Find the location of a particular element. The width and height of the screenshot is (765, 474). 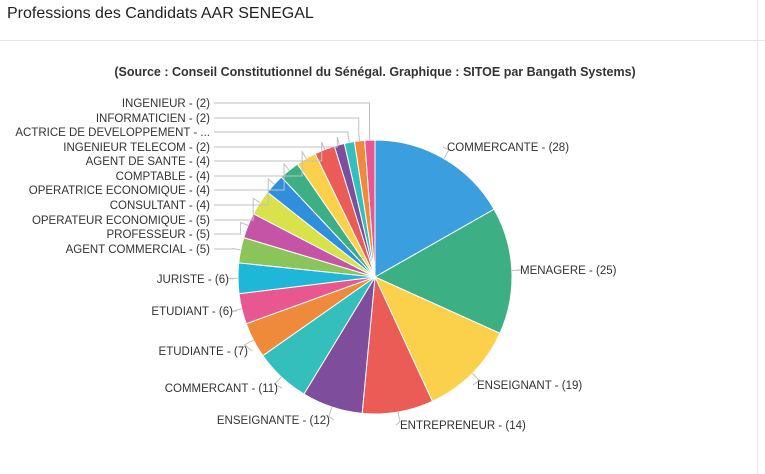

slice-label: OPERATEUR ECONOMIQUE - (5) is located at coordinates (121, 221).